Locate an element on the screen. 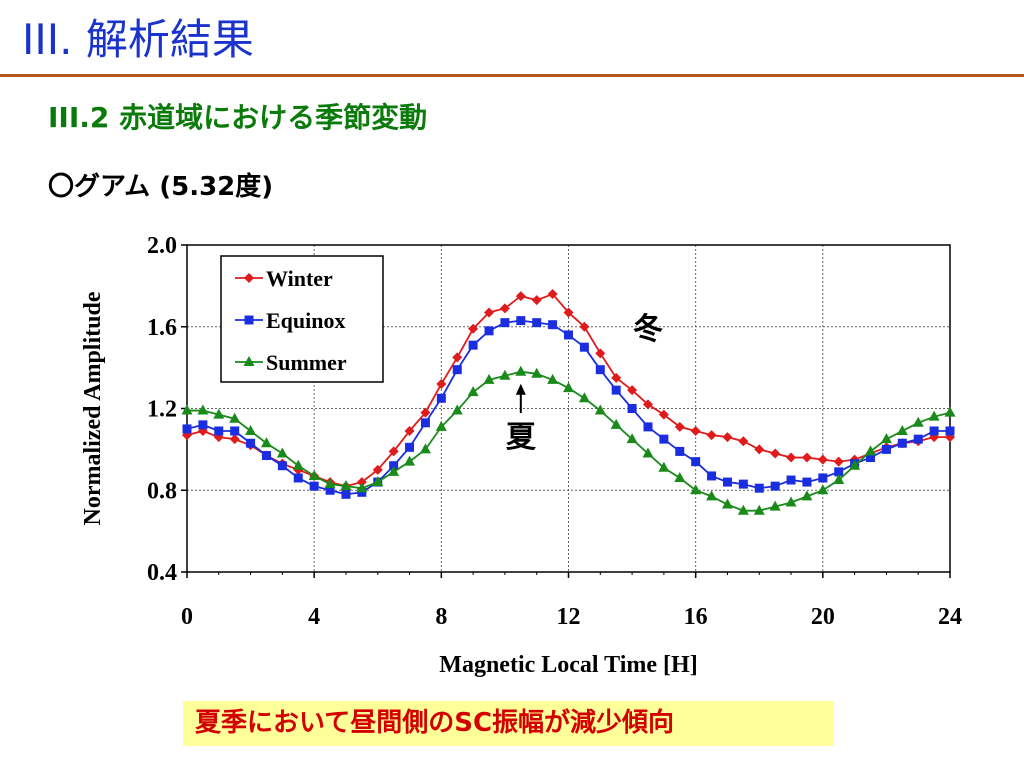 Image resolution: width=1024 pixels, height=768 pixels. x-tick-label: 24 is located at coordinates (950, 617).